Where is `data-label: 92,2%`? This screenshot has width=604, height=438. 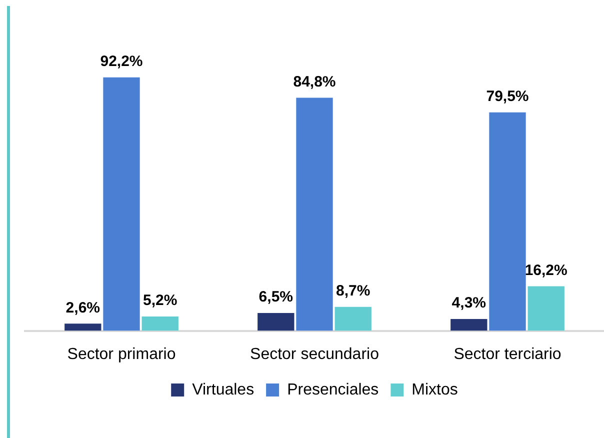
data-label: 92,2% is located at coordinates (121, 61).